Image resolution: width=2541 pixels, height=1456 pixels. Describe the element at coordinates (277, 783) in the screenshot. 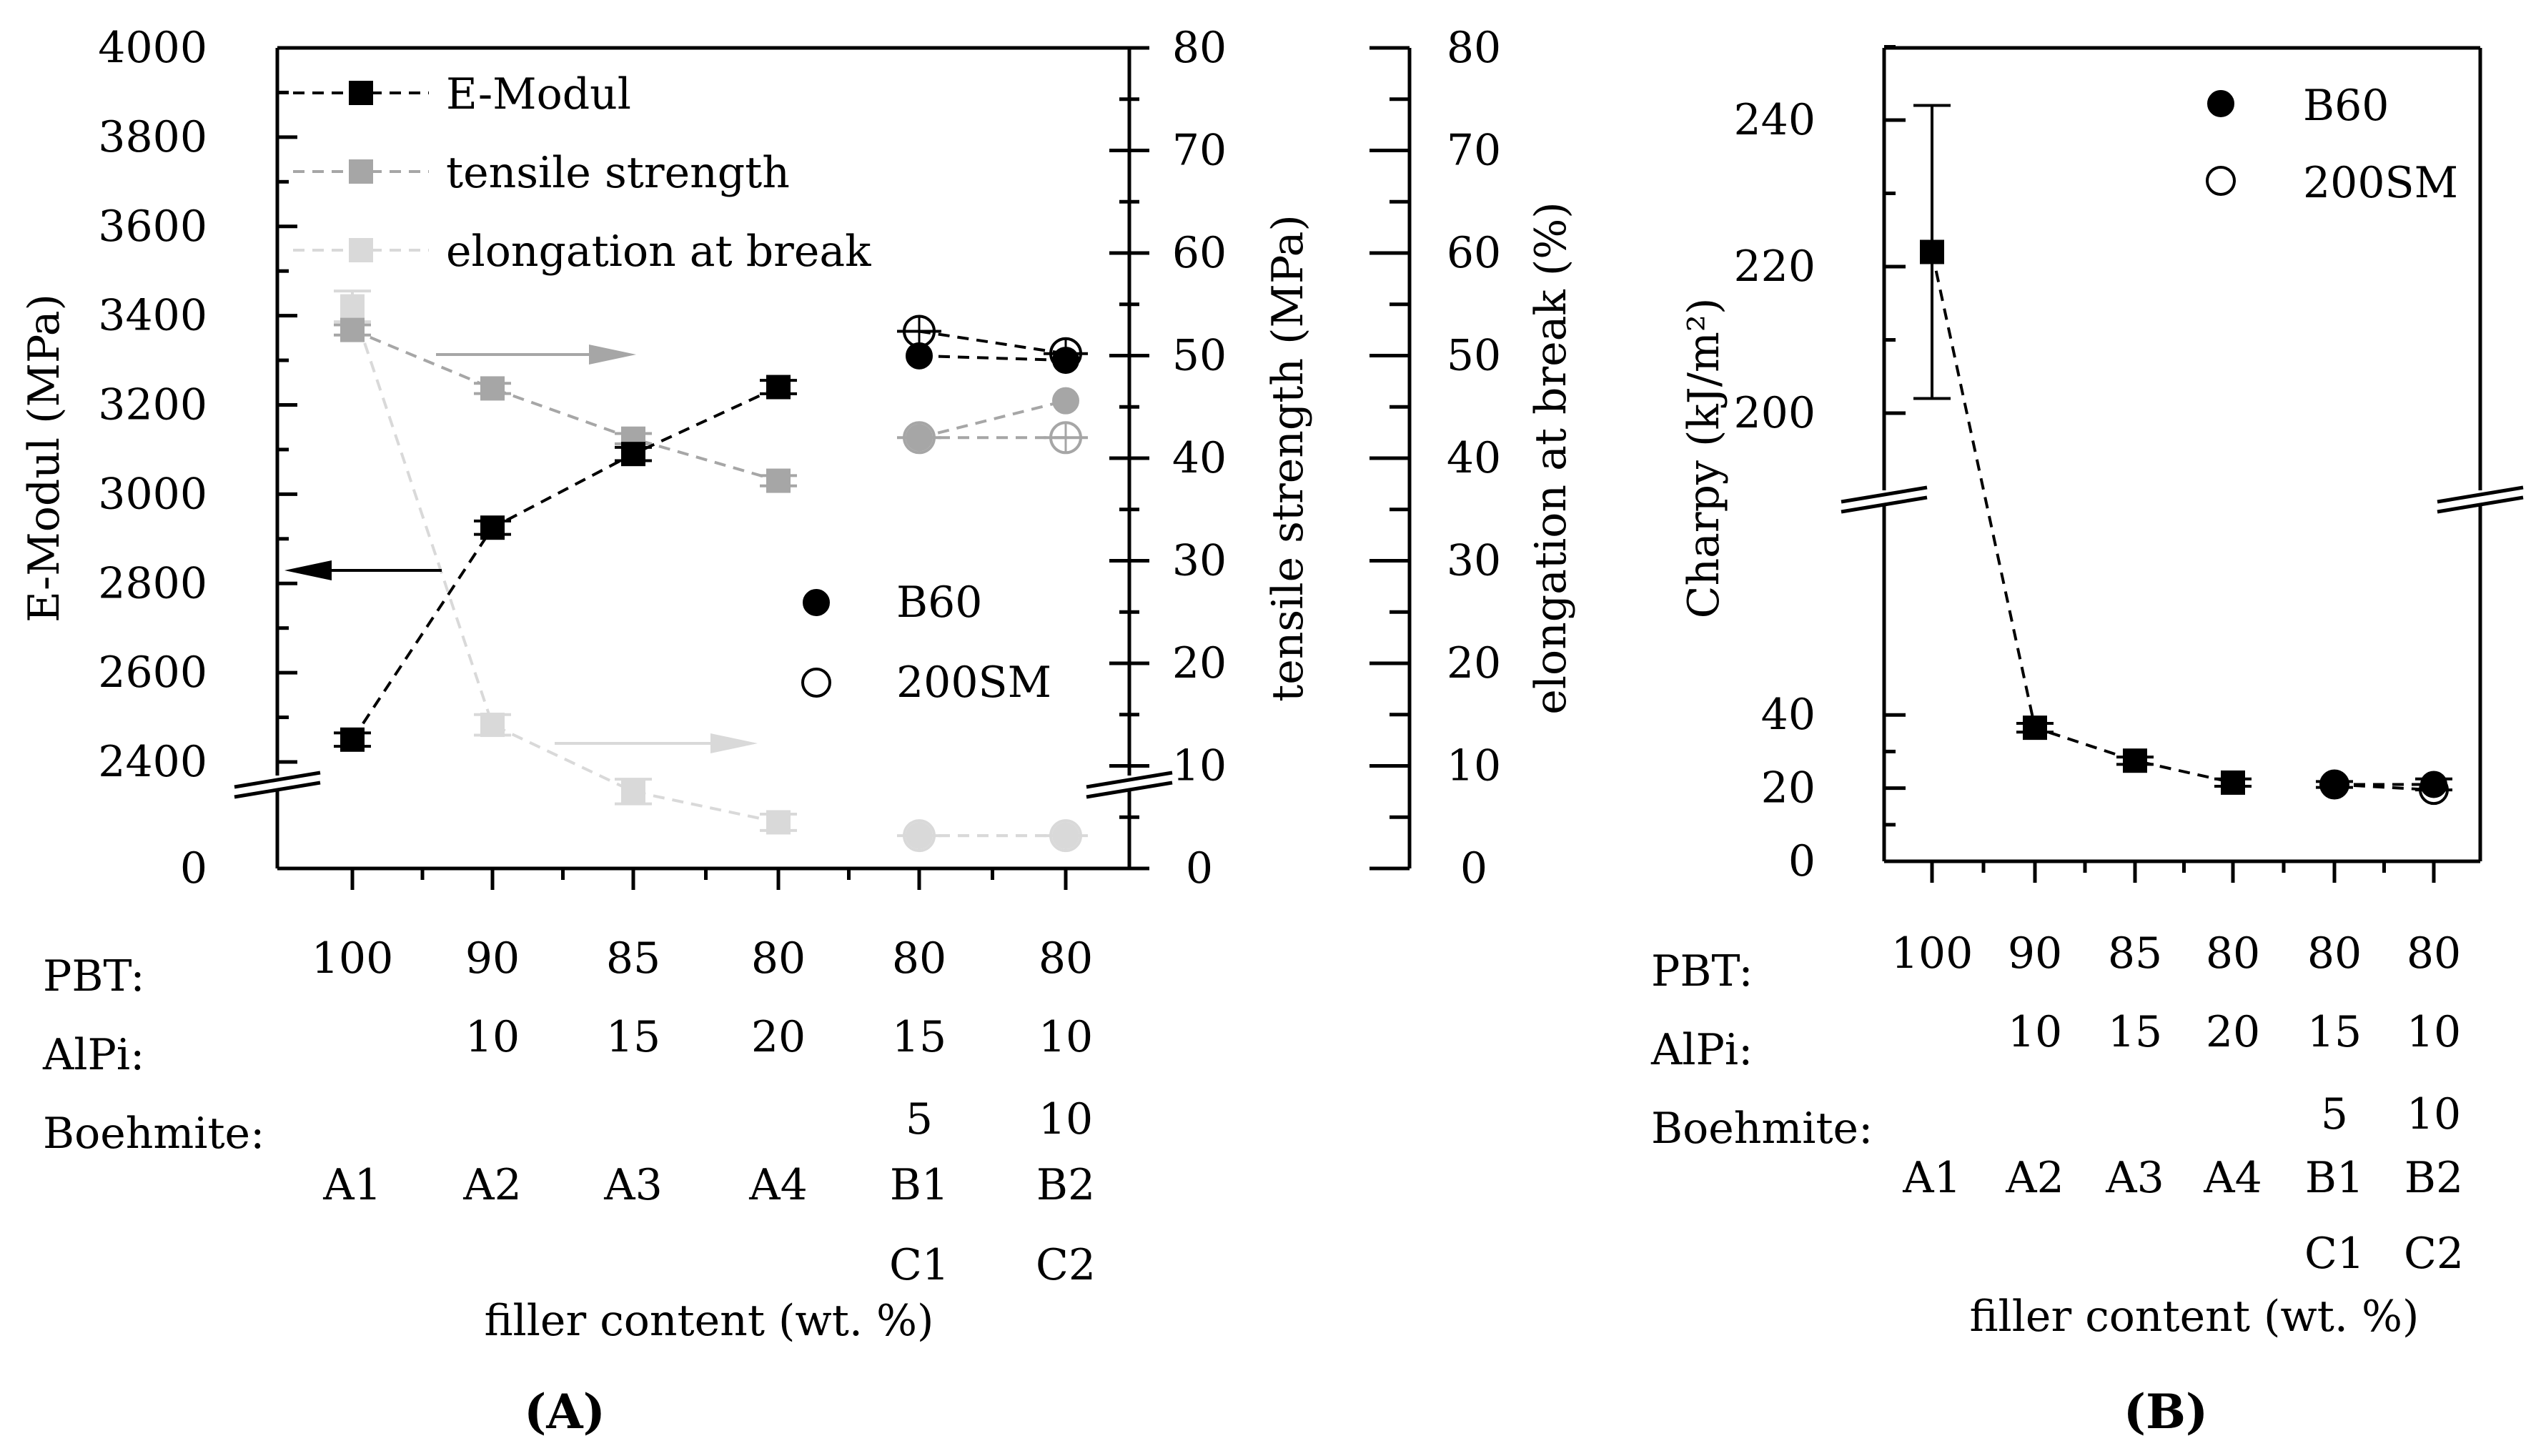

I see `left-axis-break-gap` at that location.